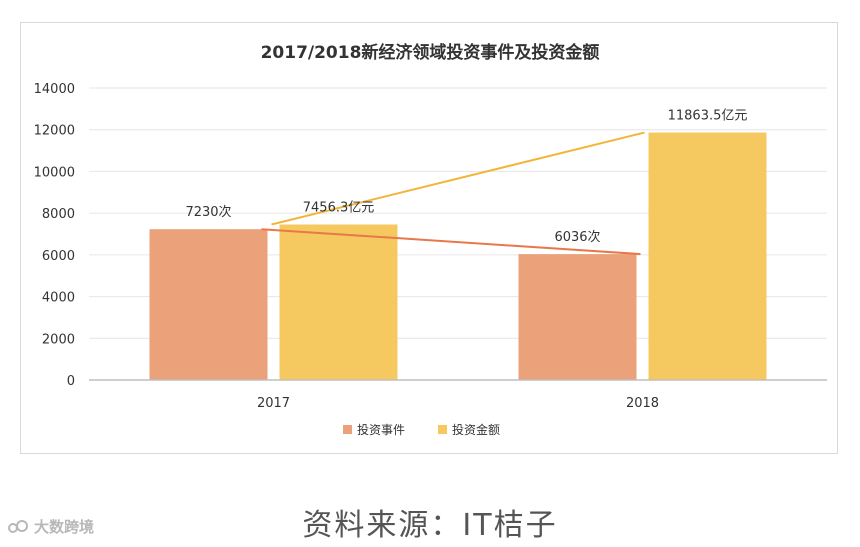 The width and height of the screenshot is (860, 547). What do you see at coordinates (451, 242) in the screenshot?
I see `trend-line-投资事件` at bounding box center [451, 242].